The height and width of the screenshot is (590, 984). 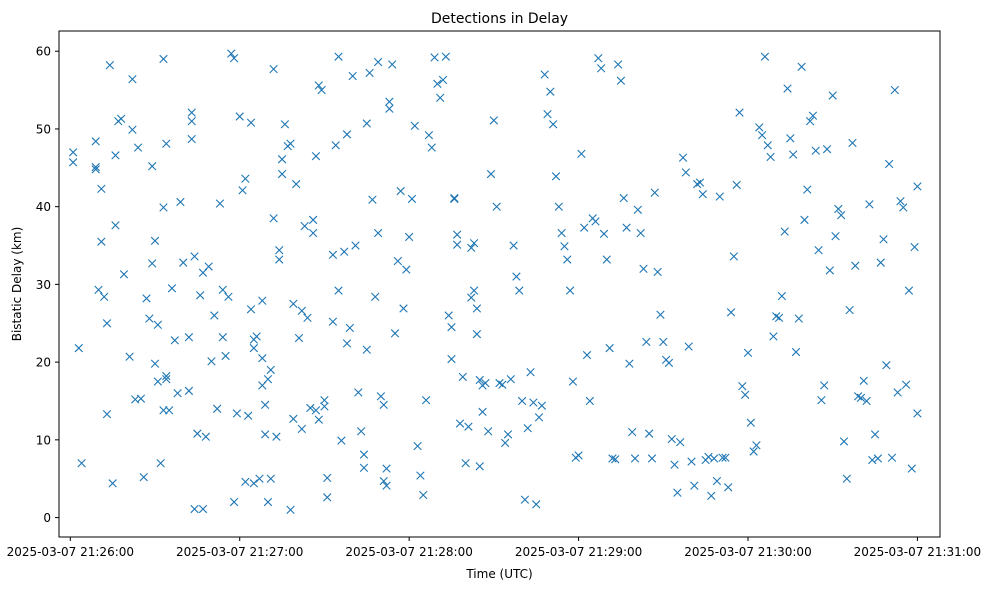 I want to click on y-axis-label: Bistatic Delay (km), so click(x=17, y=284).